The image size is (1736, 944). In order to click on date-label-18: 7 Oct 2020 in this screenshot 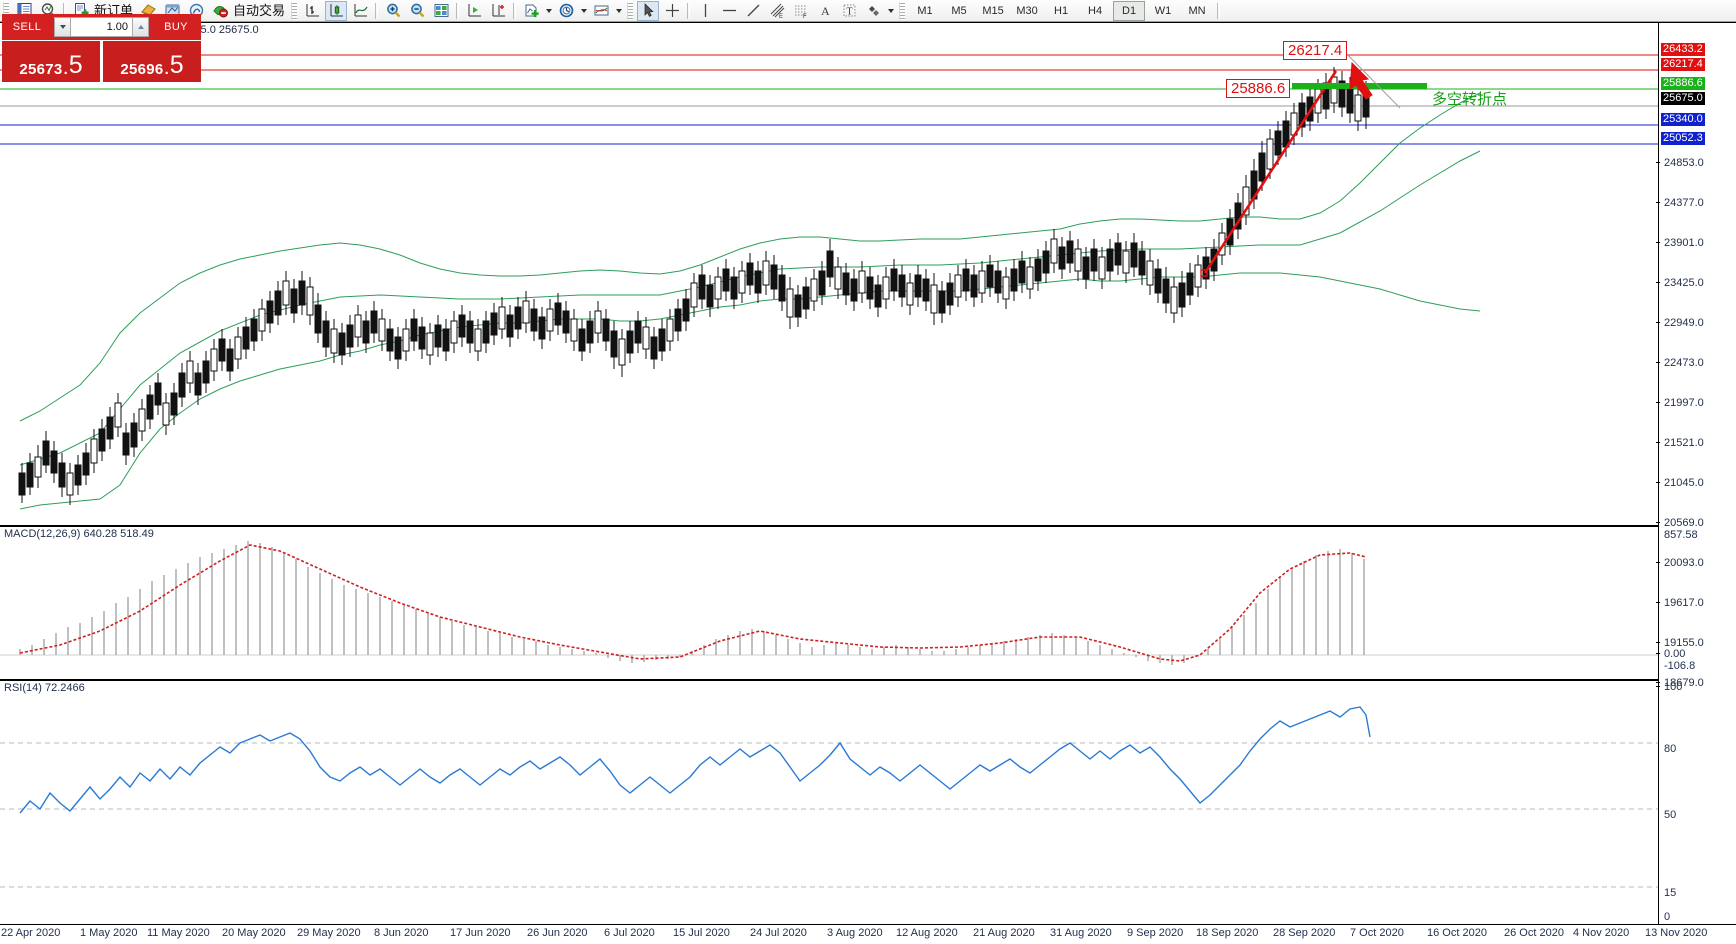, I will do `click(1377, 933)`.